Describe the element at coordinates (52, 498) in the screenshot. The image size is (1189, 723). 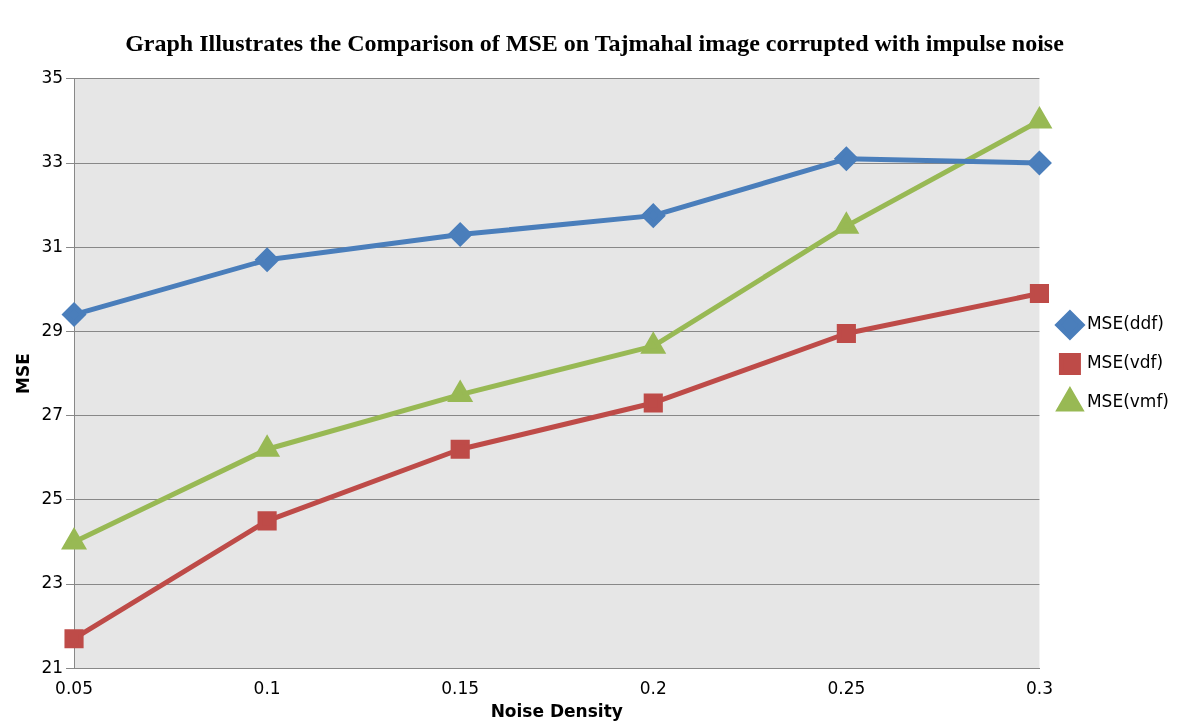
I see `y-tick-label: 25` at that location.